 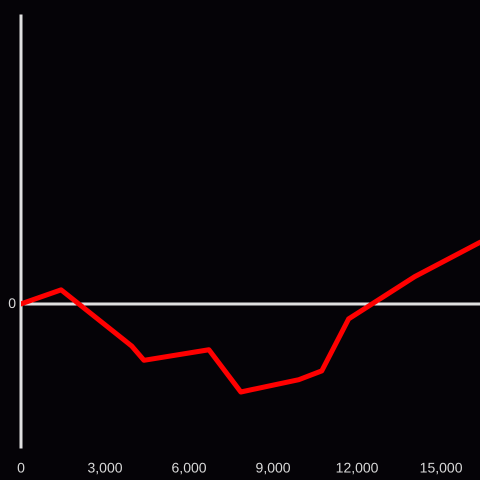 What do you see at coordinates (189, 467) in the screenshot?
I see `x-tick-label: 6,000` at bounding box center [189, 467].